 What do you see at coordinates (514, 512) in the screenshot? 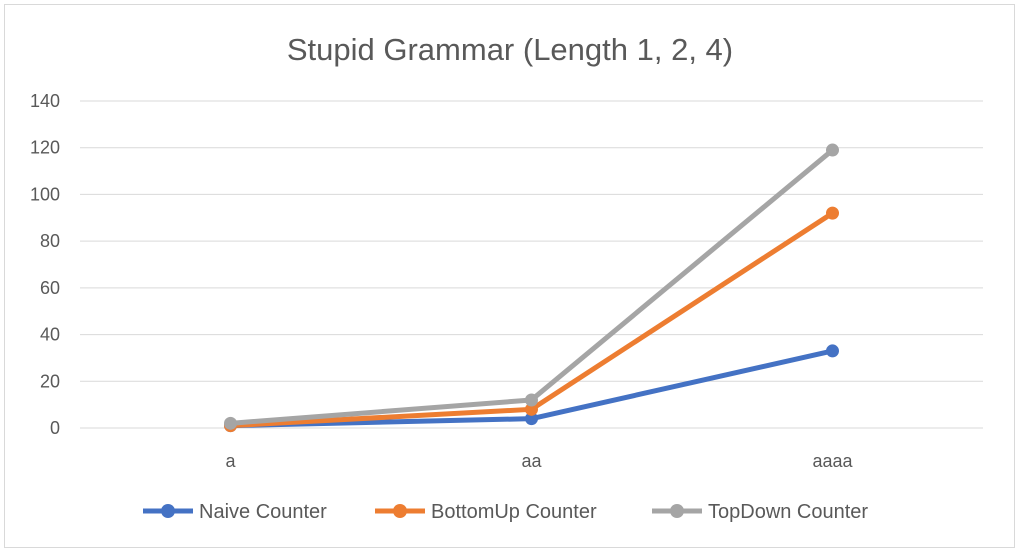
I see `legend-label: BottomUp Counter` at bounding box center [514, 512].